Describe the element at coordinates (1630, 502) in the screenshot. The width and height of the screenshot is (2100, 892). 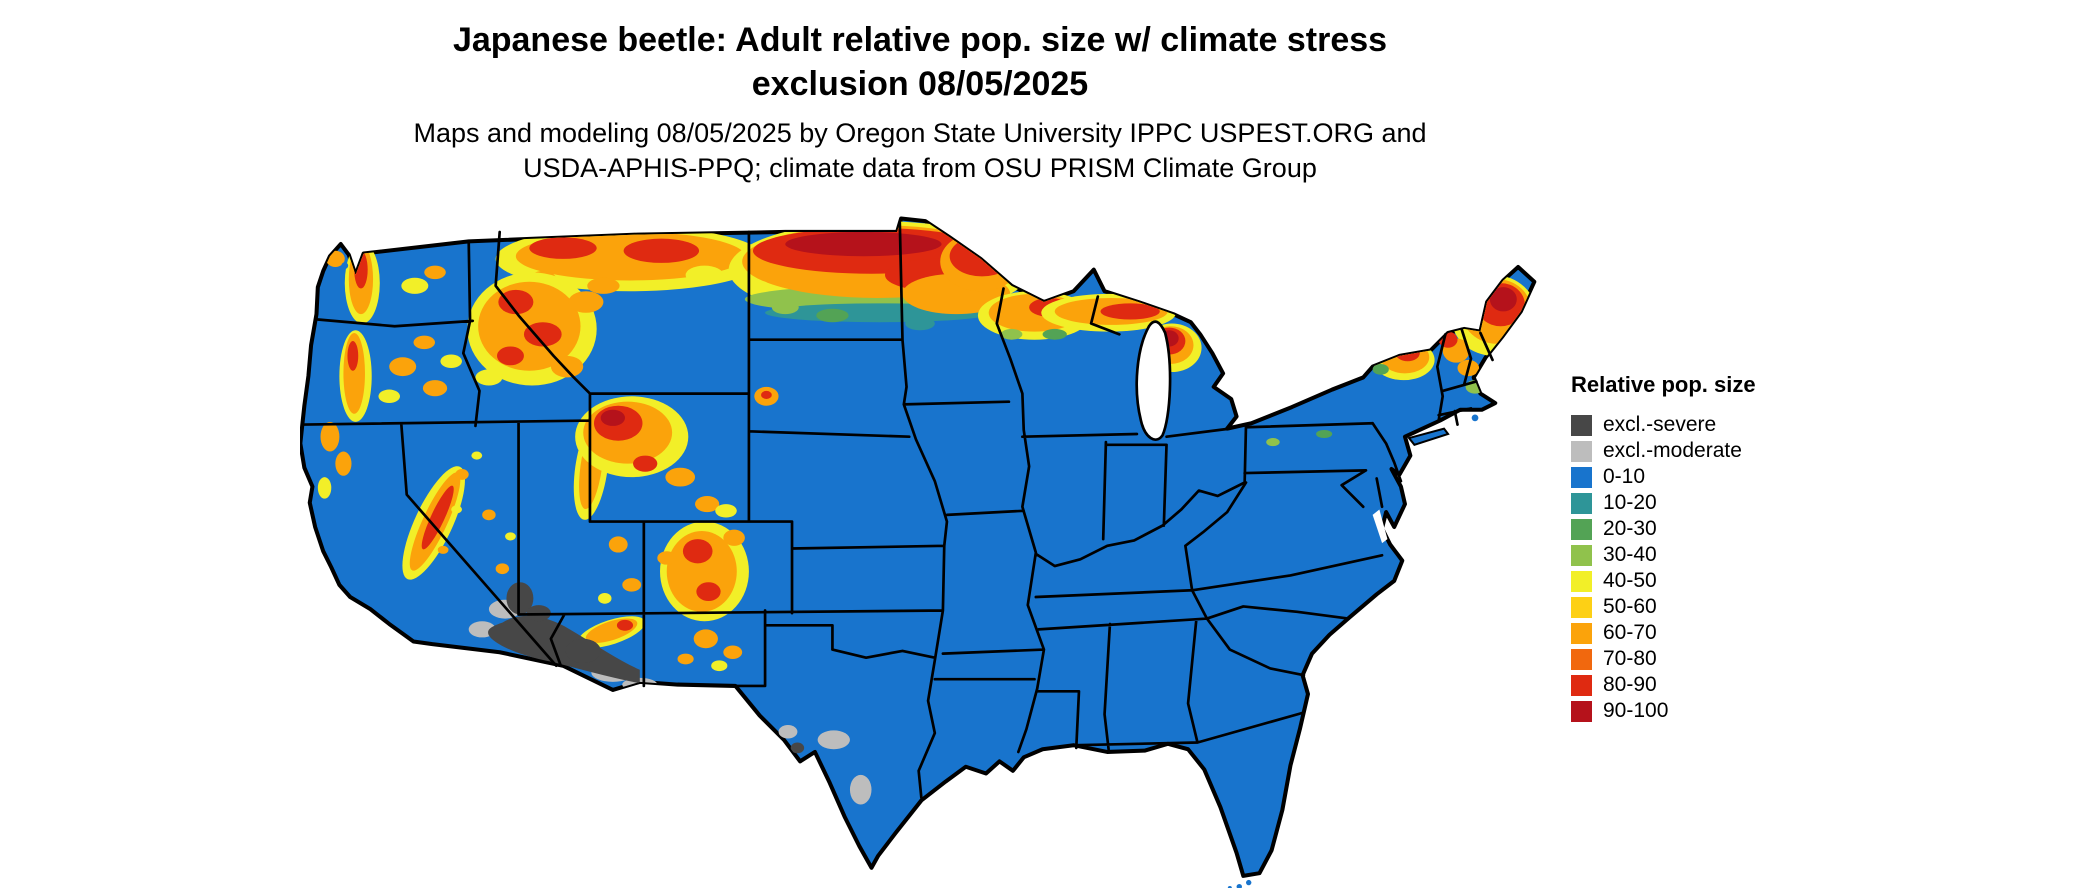
I see `legend-label: 10-20` at that location.